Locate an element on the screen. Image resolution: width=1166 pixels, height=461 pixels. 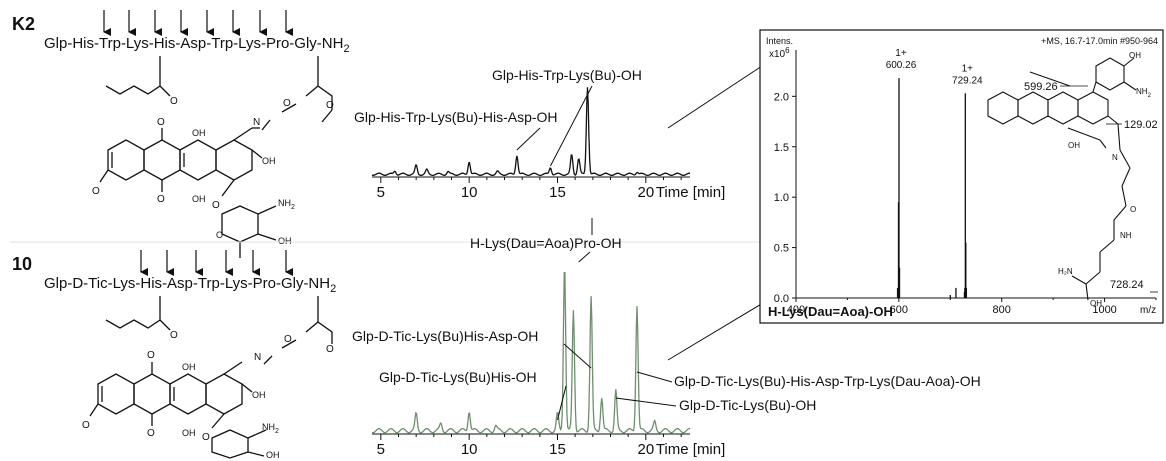
c10-carbonyl-o: O is located at coordinates (174, 335).